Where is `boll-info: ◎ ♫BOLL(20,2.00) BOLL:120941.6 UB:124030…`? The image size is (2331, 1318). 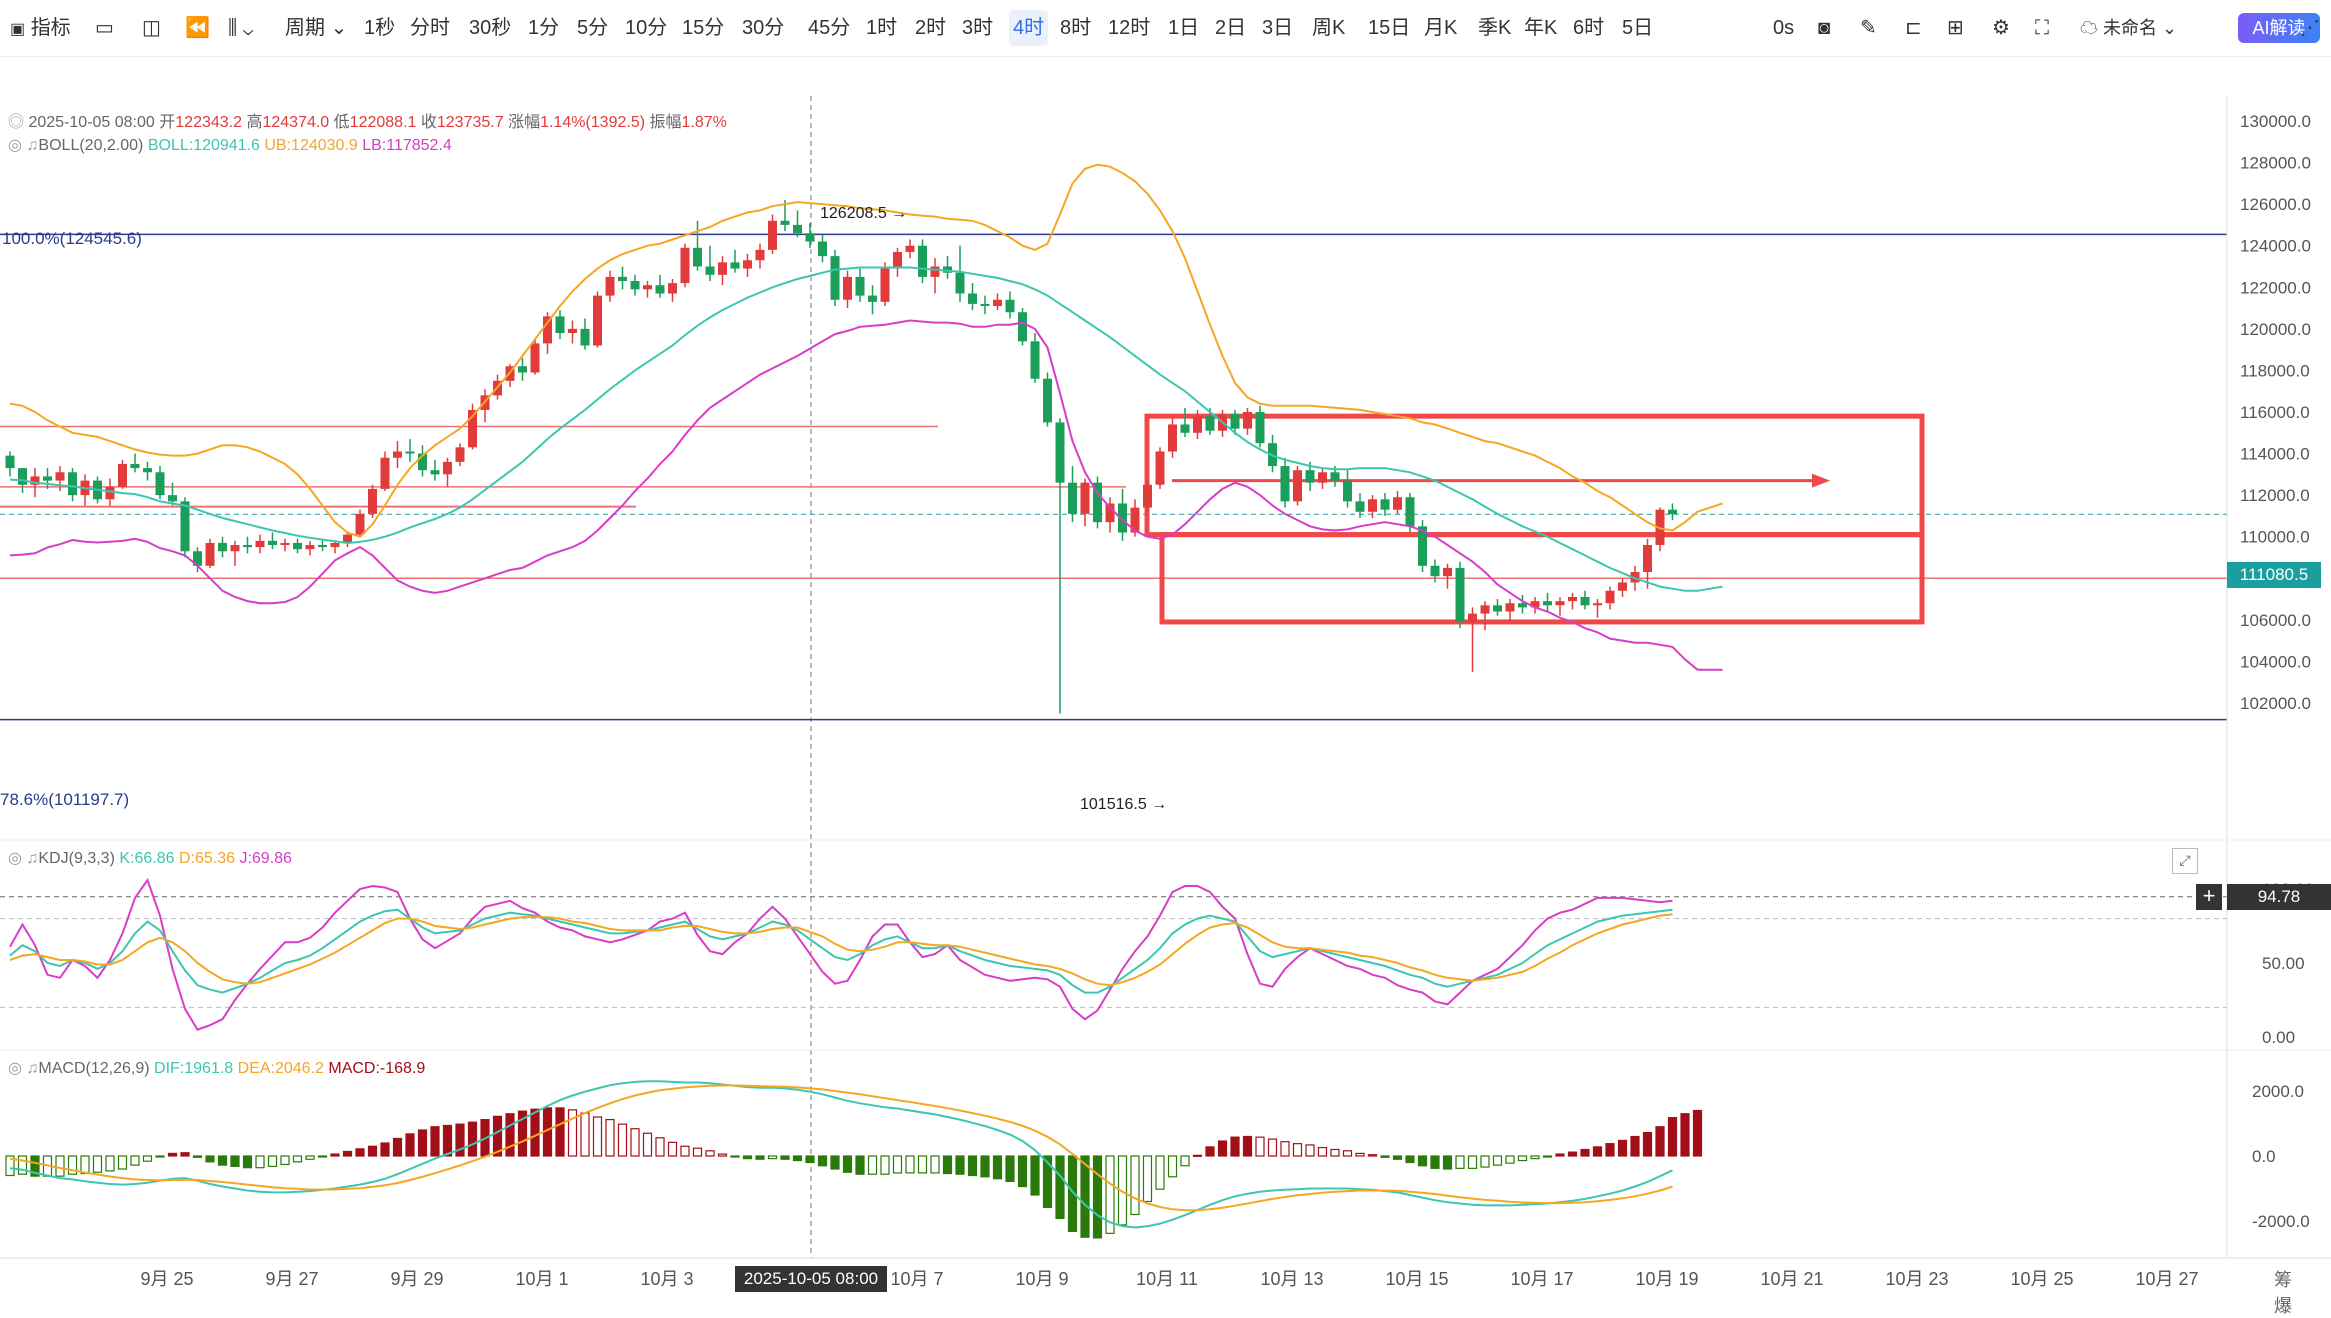 boll-info: ◎ ♫BOLL(20,2.00) BOLL:120941.6 UB:124030… is located at coordinates (230, 145).